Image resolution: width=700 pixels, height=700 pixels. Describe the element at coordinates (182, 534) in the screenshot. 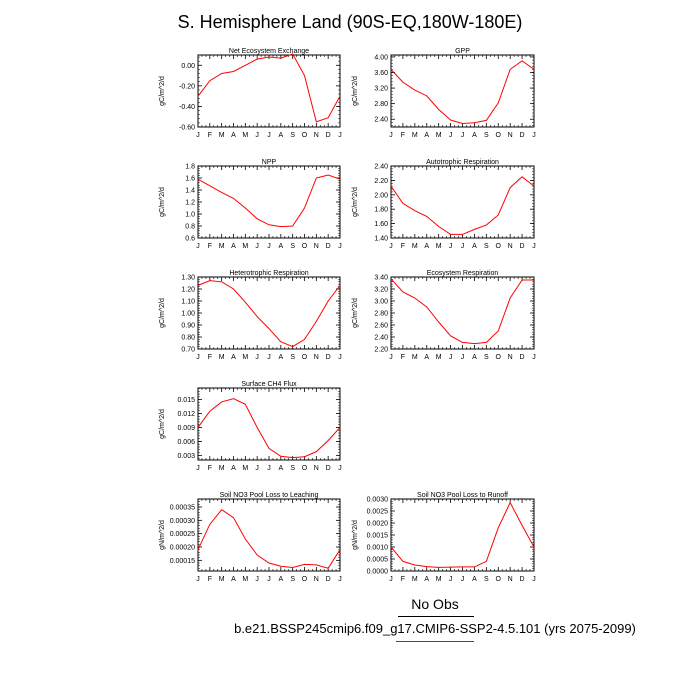

I see `y-tick-label: 0.00025` at that location.